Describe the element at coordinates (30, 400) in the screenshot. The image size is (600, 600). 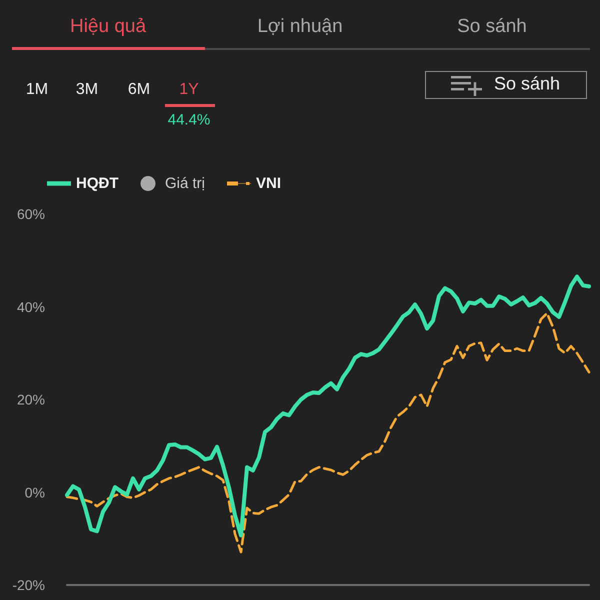
I see `y-tick-label: 20%` at that location.